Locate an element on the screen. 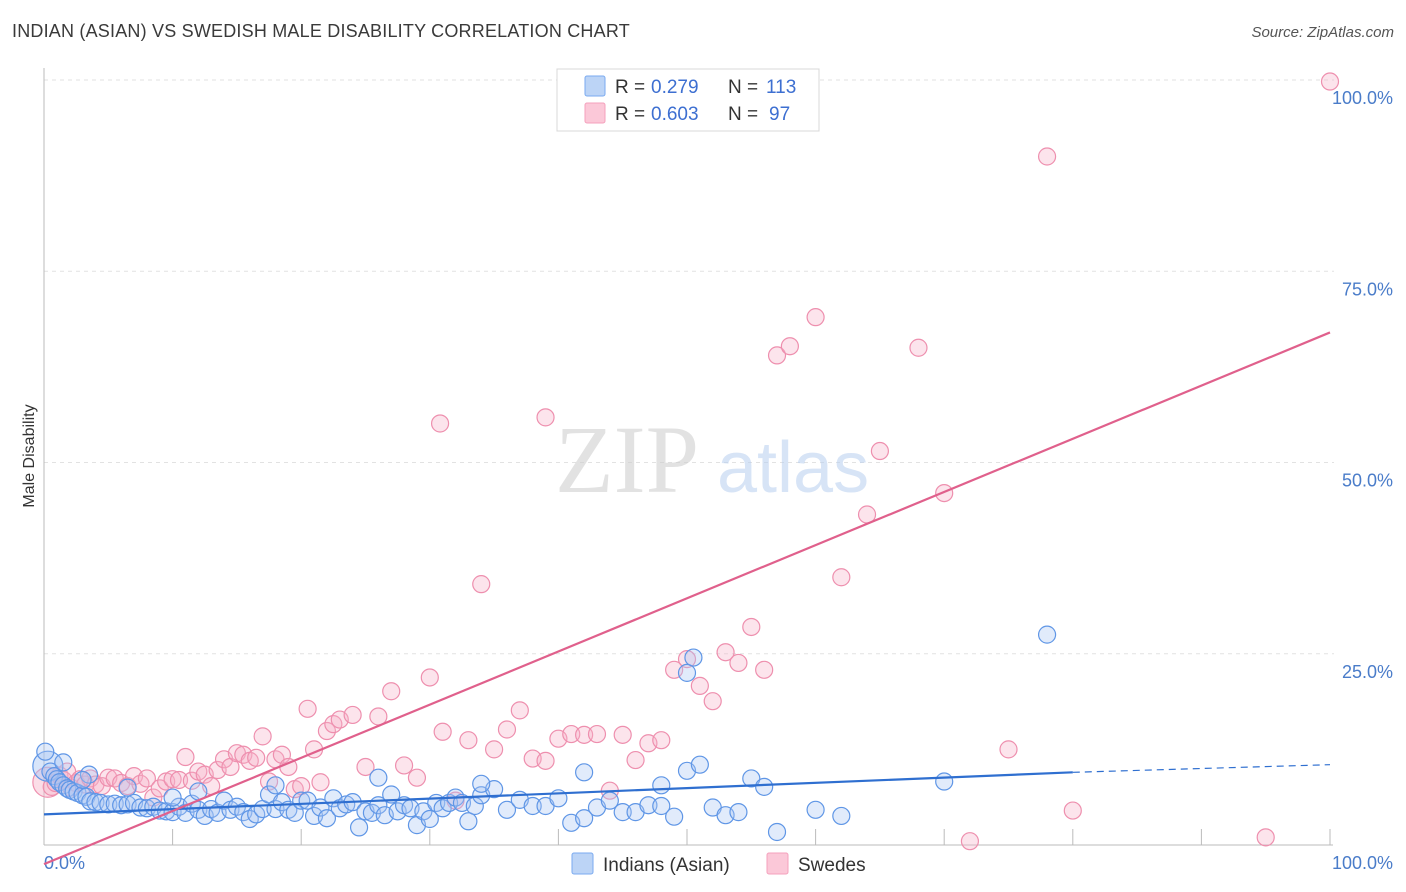  legend-swatch-swedes is located at coordinates (595, 113).